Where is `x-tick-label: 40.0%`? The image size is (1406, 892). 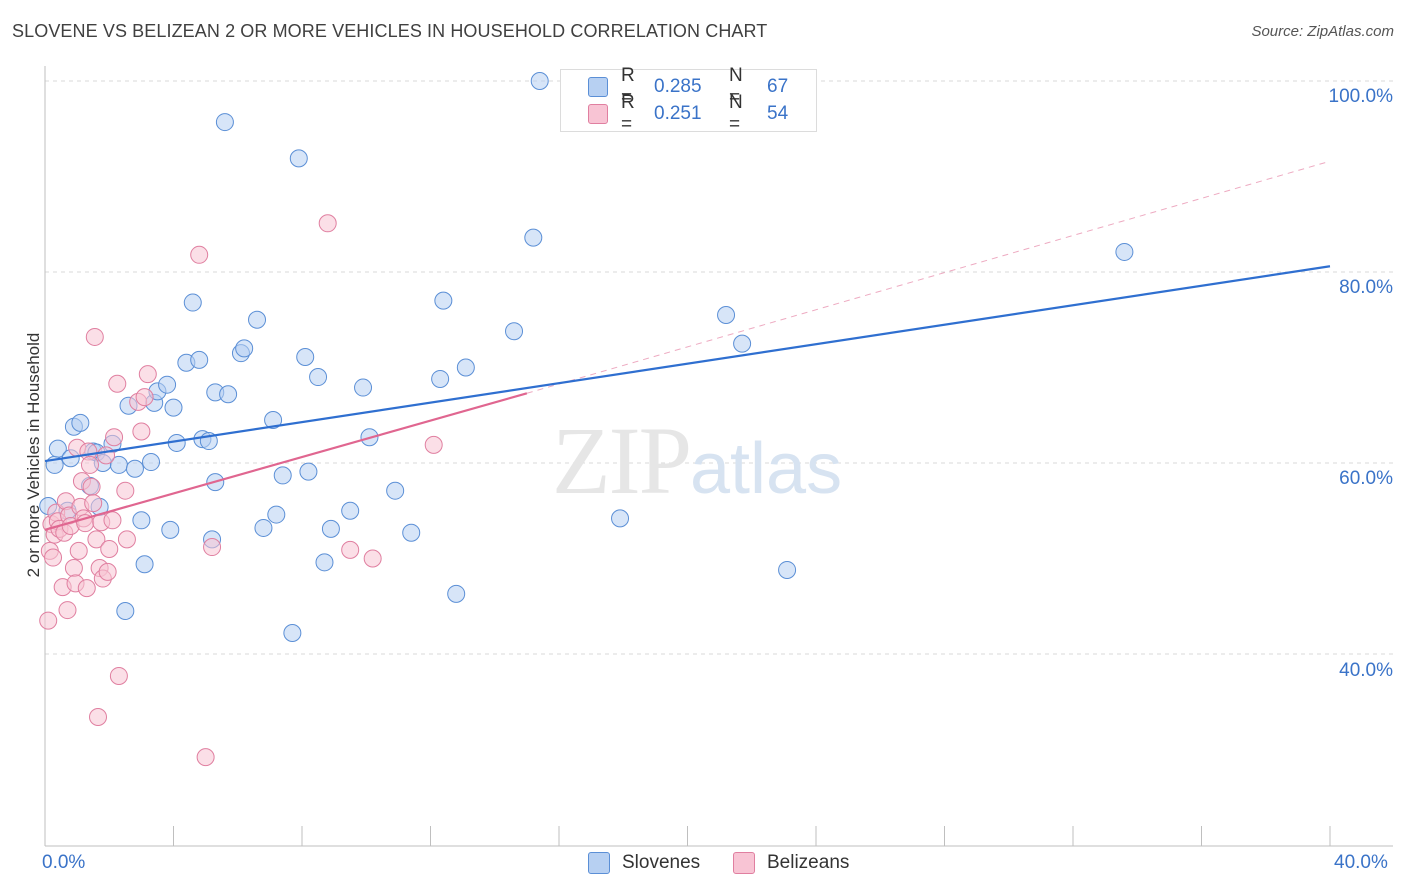
x-tick-label: 40.0% is located at coordinates (1361, 862).